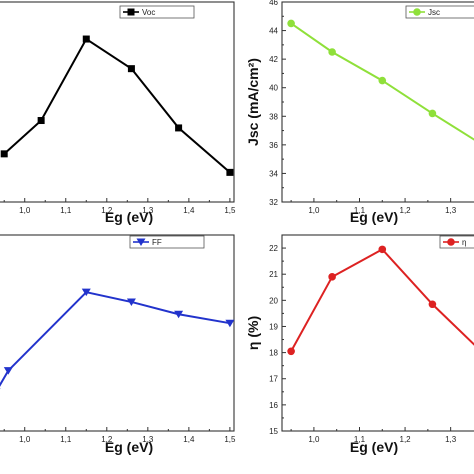 This screenshot has height=474, width=474. I want to click on legend-label: FF, so click(157, 242).